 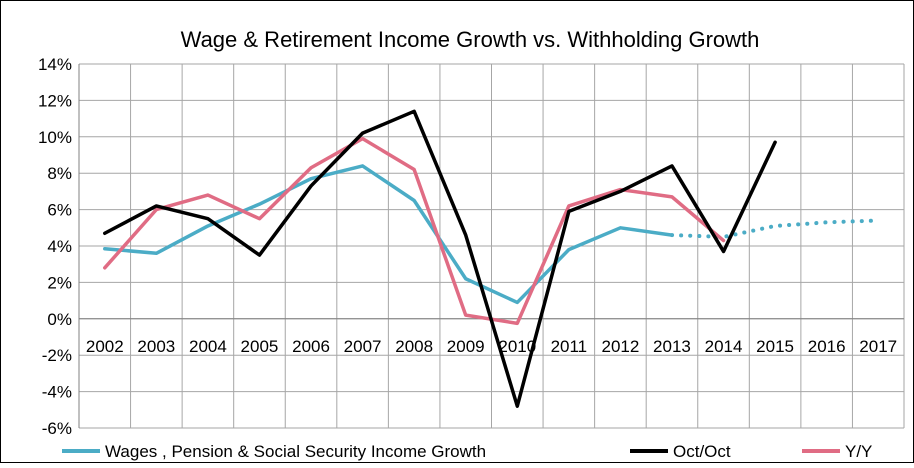 What do you see at coordinates (702, 451) in the screenshot?
I see `legend-label: Oct/Oct` at bounding box center [702, 451].